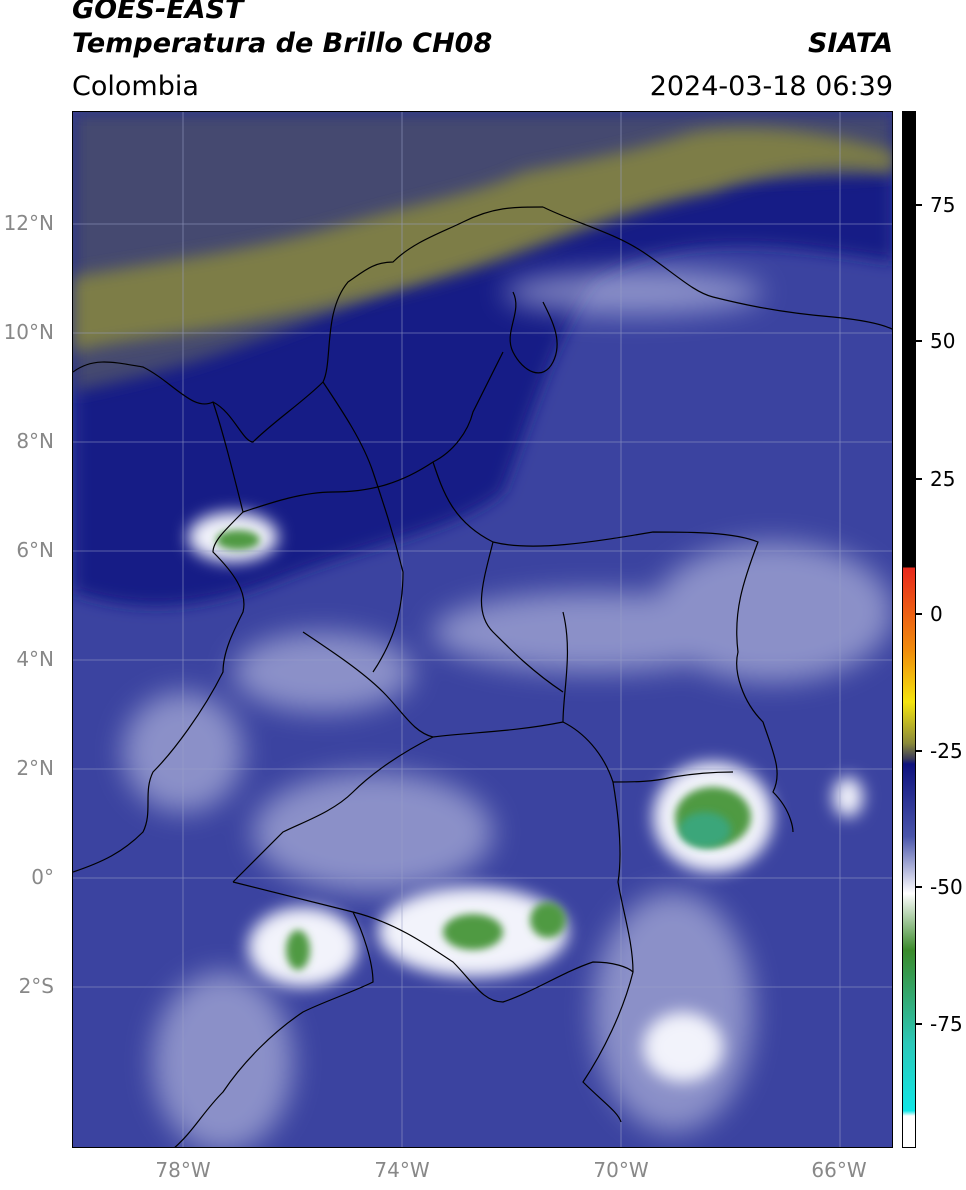 This screenshot has width=966, height=1190. What do you see at coordinates (183, 1170) in the screenshot?
I see `lon-label: 78°W` at bounding box center [183, 1170].